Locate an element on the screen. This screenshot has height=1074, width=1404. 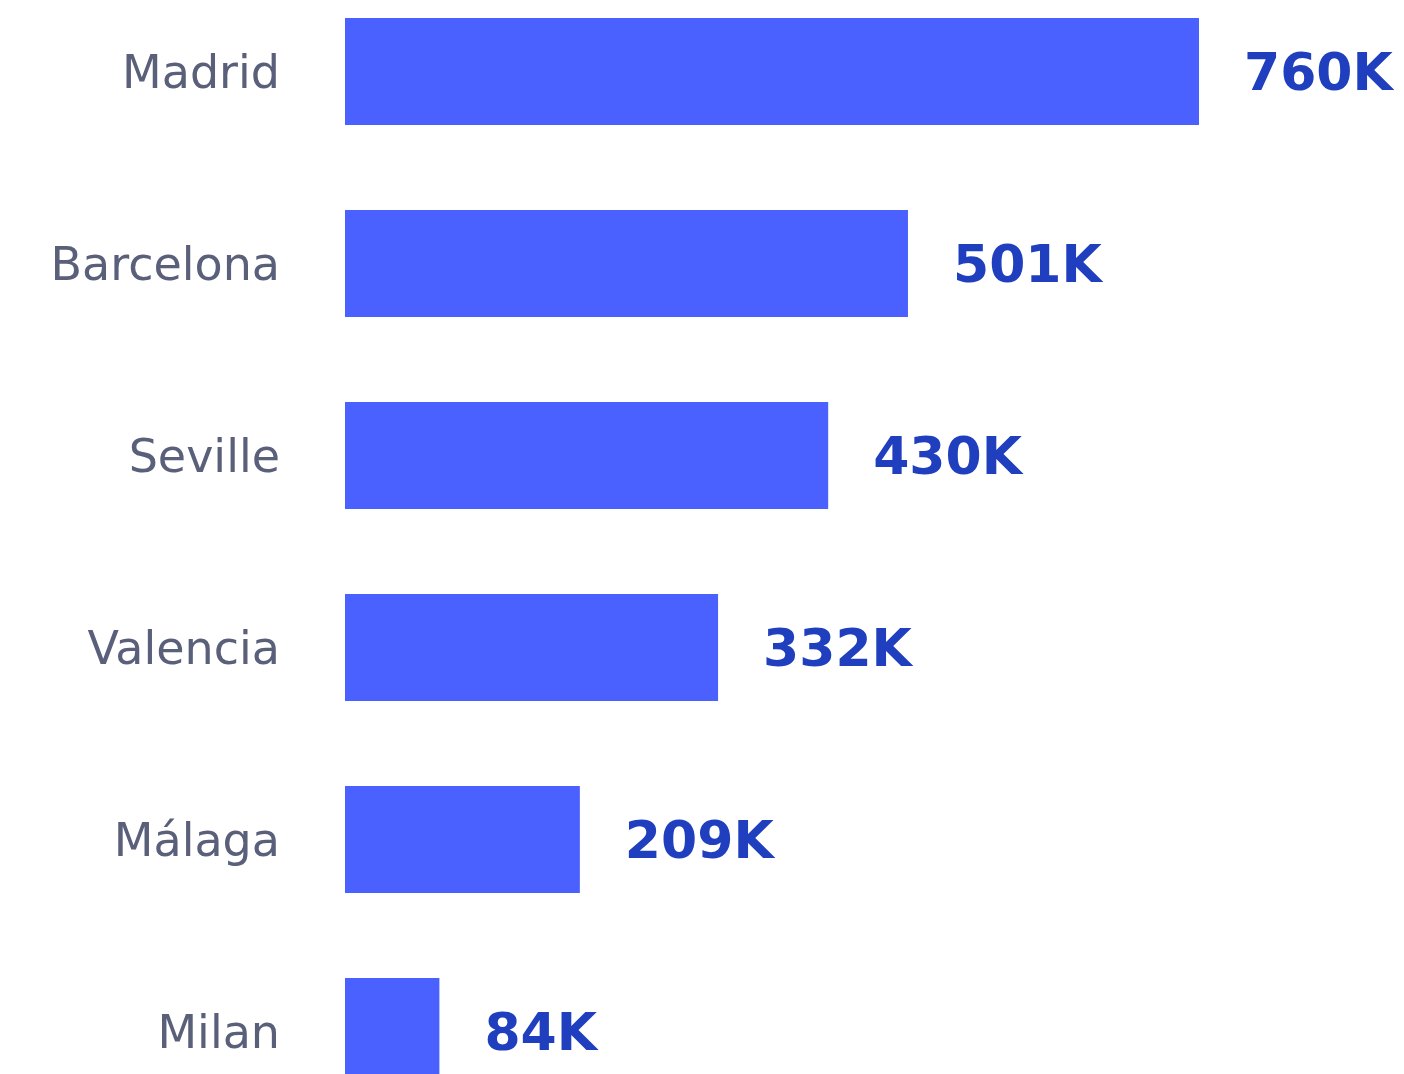
data-label: 501K is located at coordinates (1028, 263).